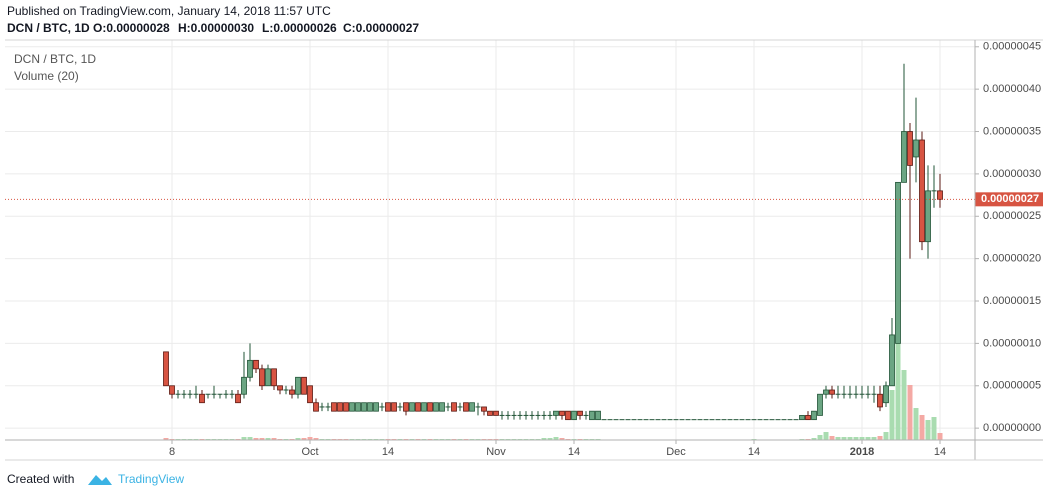 This screenshot has height=497, width=1048. What do you see at coordinates (1012, 386) in the screenshot?
I see `y-tick-label: 0.00000005` at bounding box center [1012, 386].